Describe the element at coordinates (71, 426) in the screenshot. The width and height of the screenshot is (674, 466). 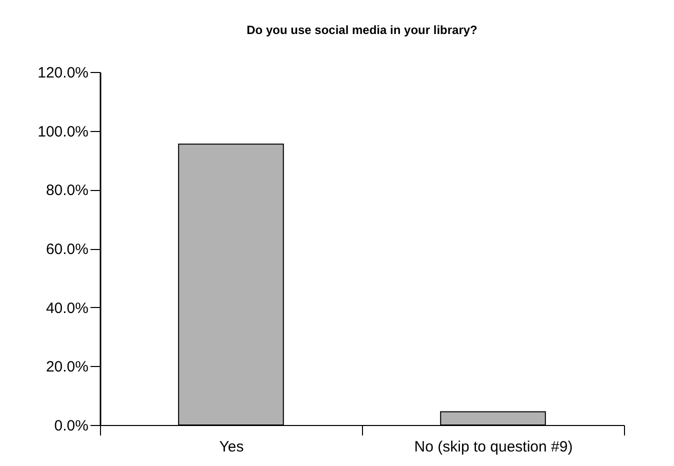
I see `y-tick-label: 0.0%` at that location.